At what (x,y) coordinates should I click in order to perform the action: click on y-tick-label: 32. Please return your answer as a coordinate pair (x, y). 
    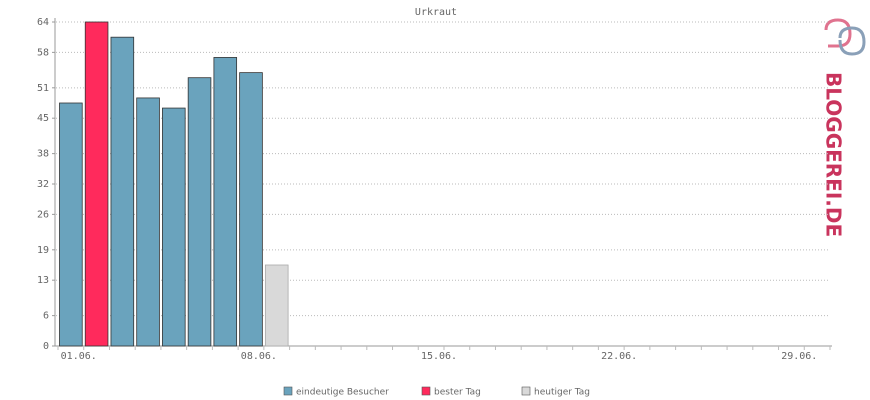
    Looking at the image, I should click on (43, 184).